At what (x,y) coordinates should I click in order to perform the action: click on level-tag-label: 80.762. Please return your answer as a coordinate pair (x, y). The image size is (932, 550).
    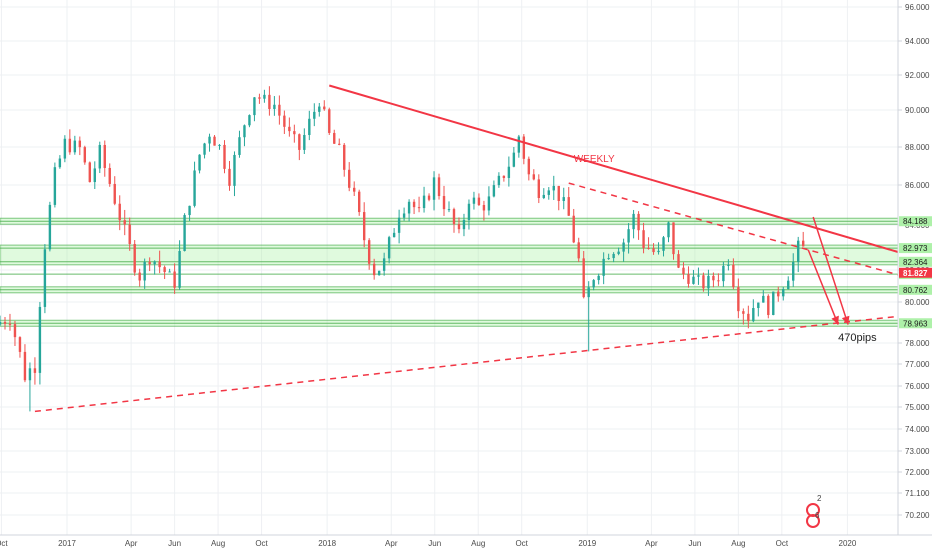
    Looking at the image, I should click on (915, 290).